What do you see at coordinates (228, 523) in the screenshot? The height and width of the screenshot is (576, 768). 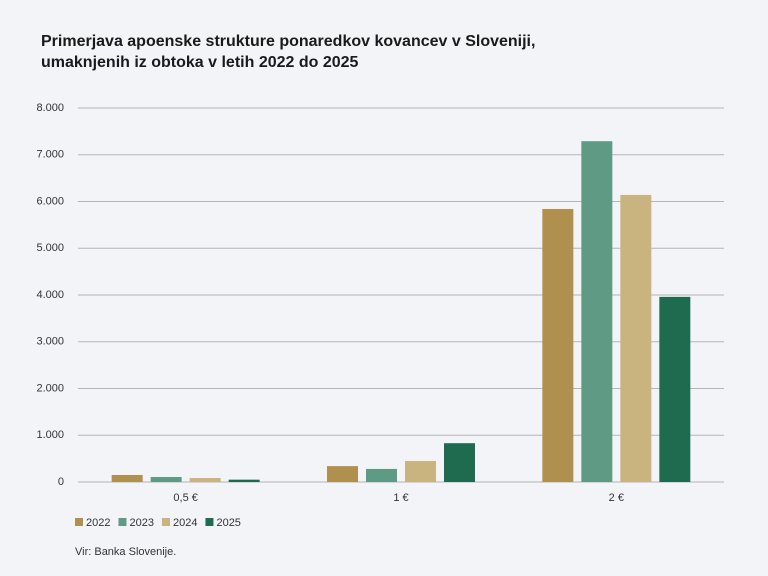 I see `legend-label: 2025` at bounding box center [228, 523].